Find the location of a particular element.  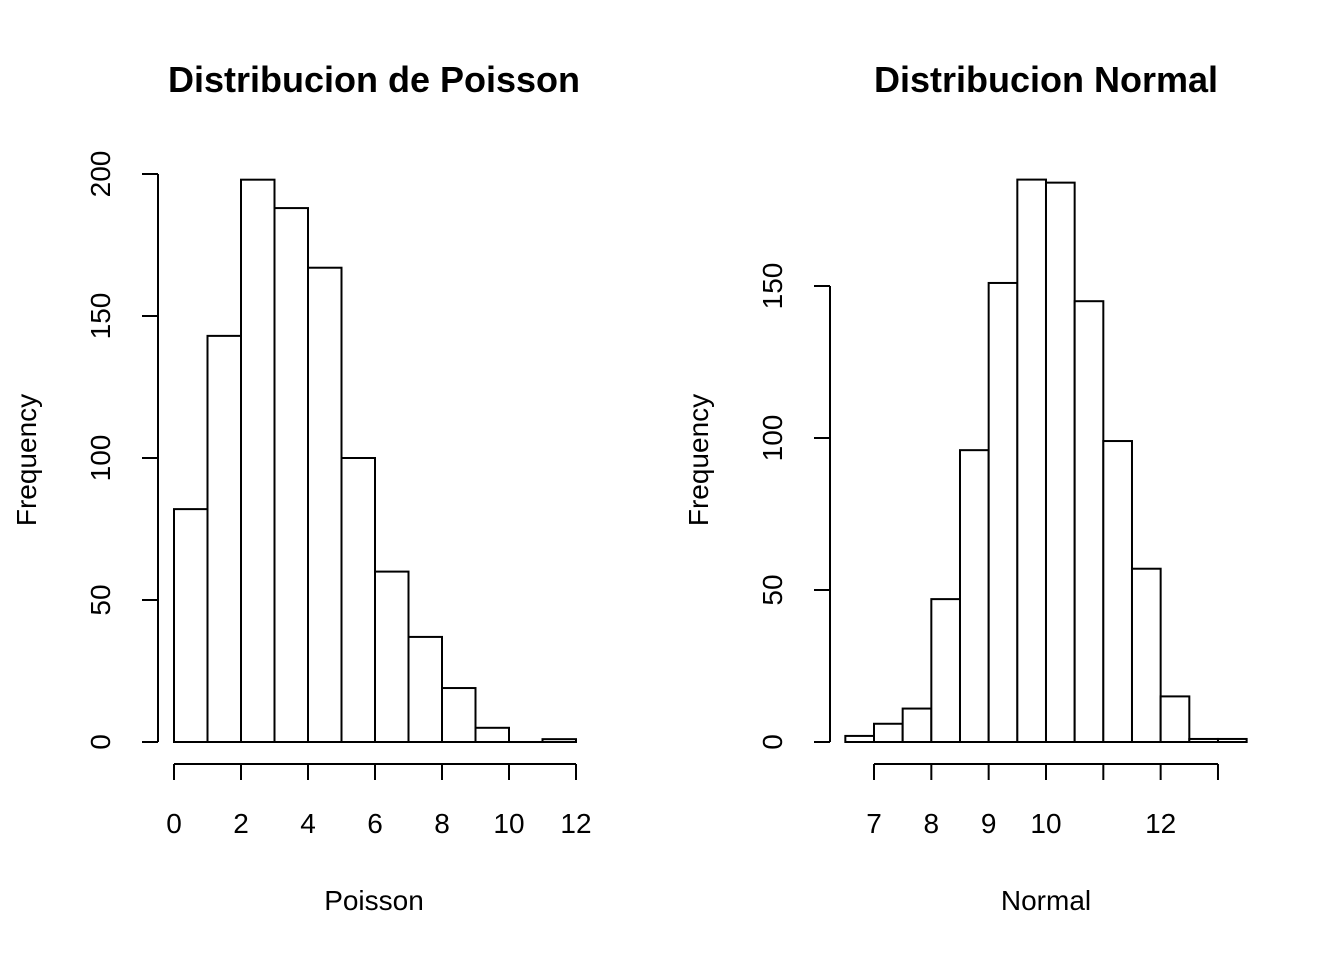

x-tick-label: 6 is located at coordinates (375, 823).